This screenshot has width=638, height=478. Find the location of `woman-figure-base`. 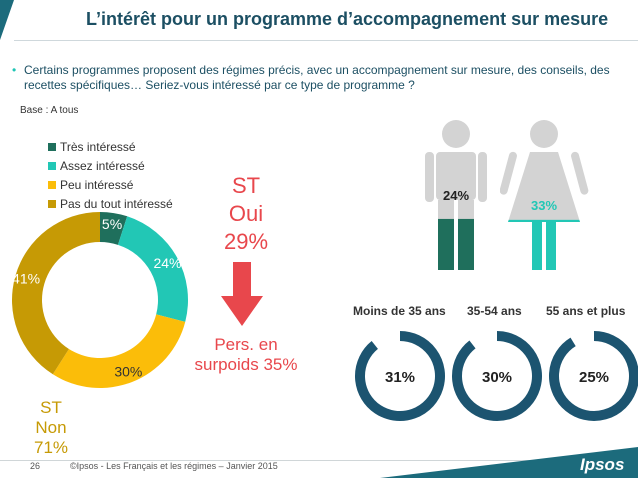

woman-figure-base is located at coordinates (545, 195).